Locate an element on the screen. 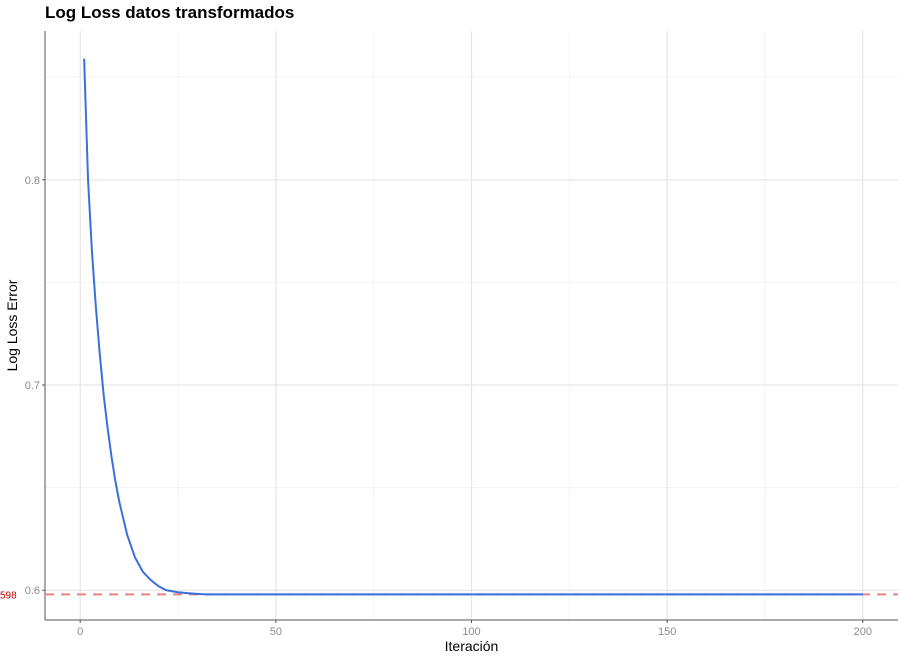  reference-line-label: 598 is located at coordinates (8, 595).